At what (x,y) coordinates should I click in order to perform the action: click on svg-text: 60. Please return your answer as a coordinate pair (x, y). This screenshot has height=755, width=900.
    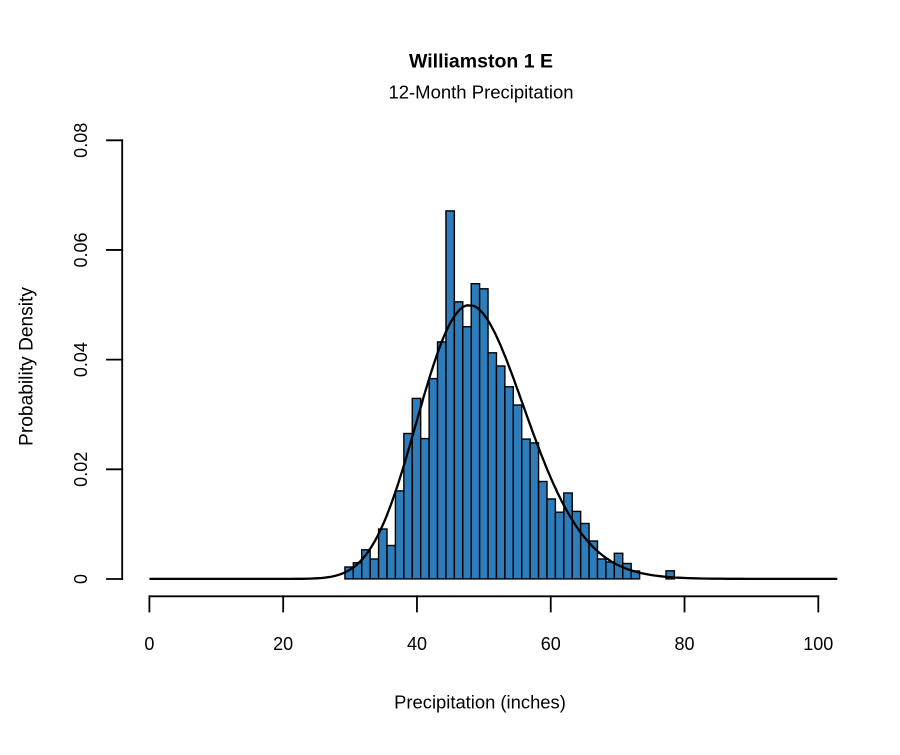
    Looking at the image, I should click on (551, 644).